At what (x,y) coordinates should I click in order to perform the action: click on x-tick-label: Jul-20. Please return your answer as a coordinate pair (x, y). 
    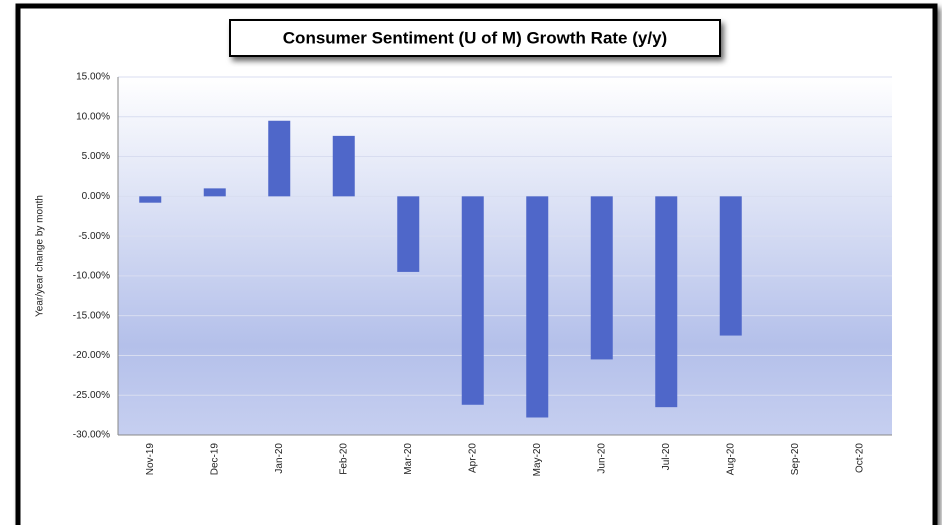
    Looking at the image, I should click on (666, 457).